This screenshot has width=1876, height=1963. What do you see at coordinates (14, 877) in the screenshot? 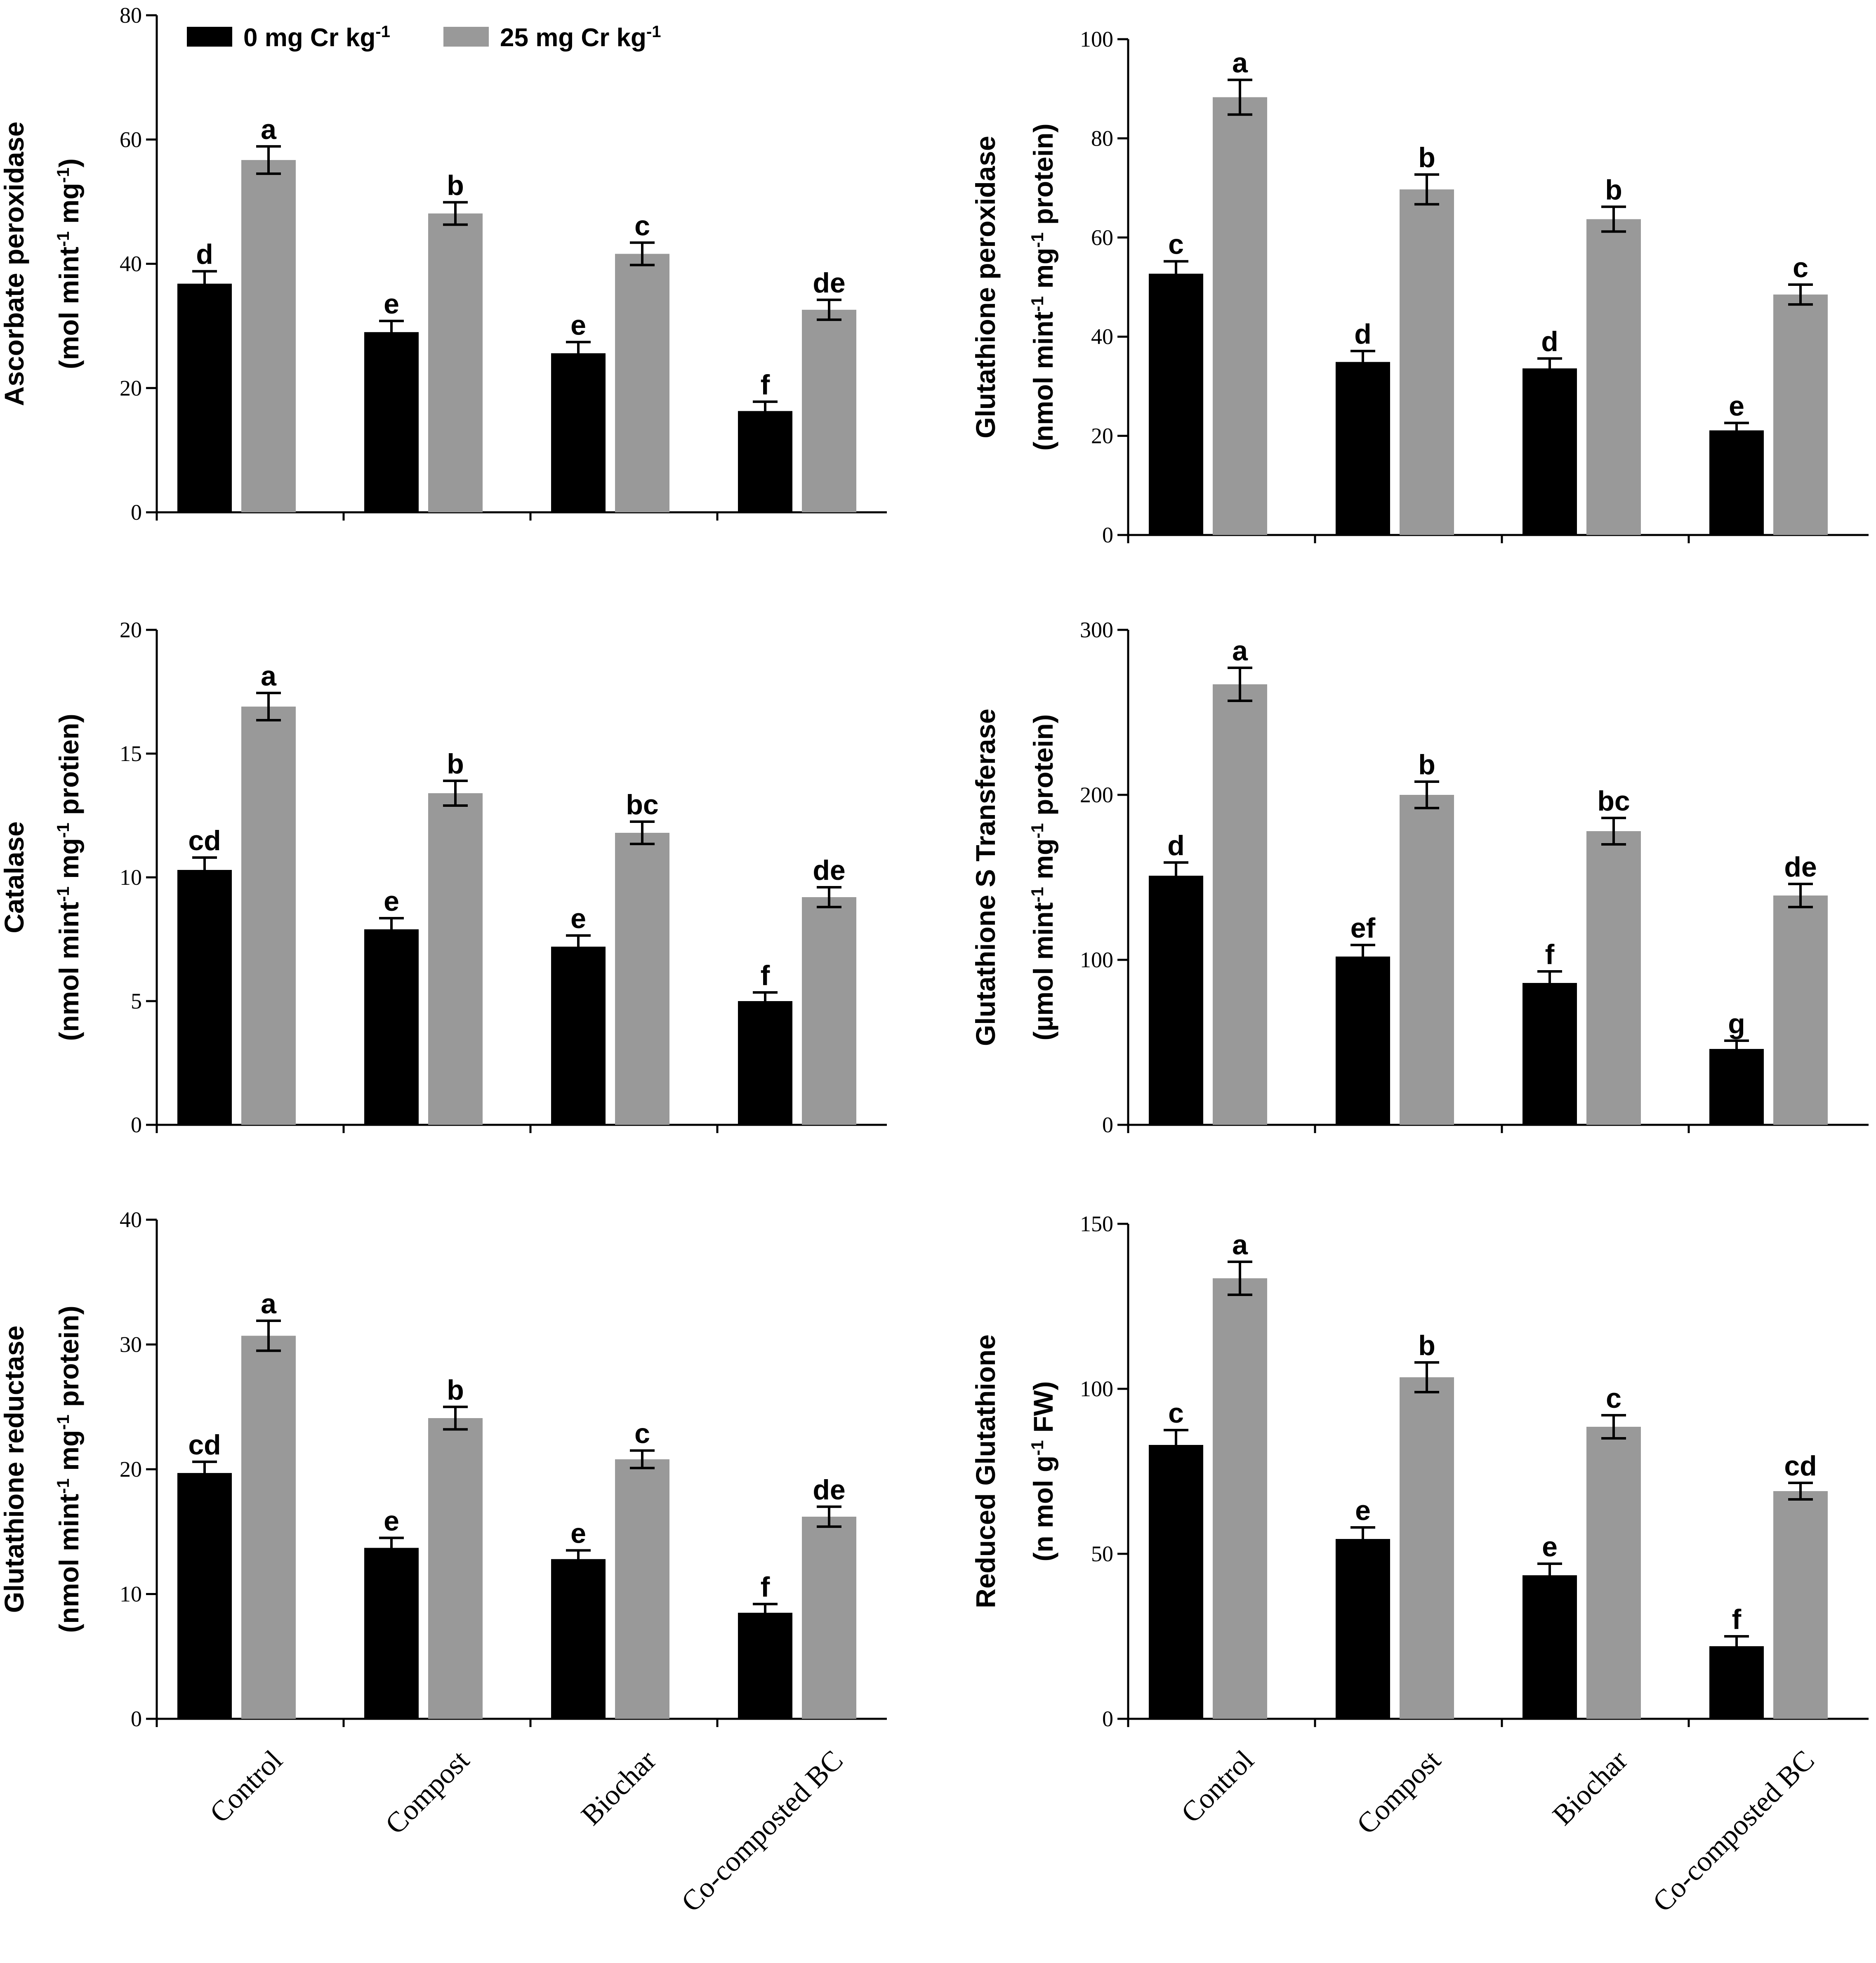
I see `y-axis-label-line1: Catalase` at bounding box center [14, 877].